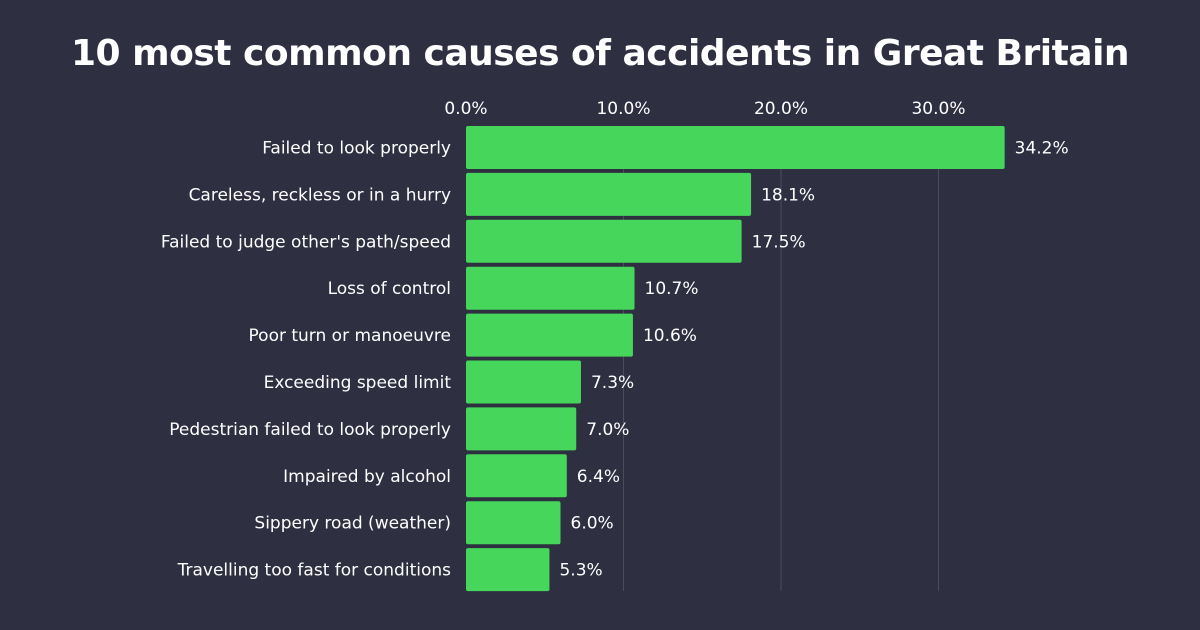  Describe the element at coordinates (367, 477) in the screenshot. I see `category-label: Impaired by alcohol` at that location.